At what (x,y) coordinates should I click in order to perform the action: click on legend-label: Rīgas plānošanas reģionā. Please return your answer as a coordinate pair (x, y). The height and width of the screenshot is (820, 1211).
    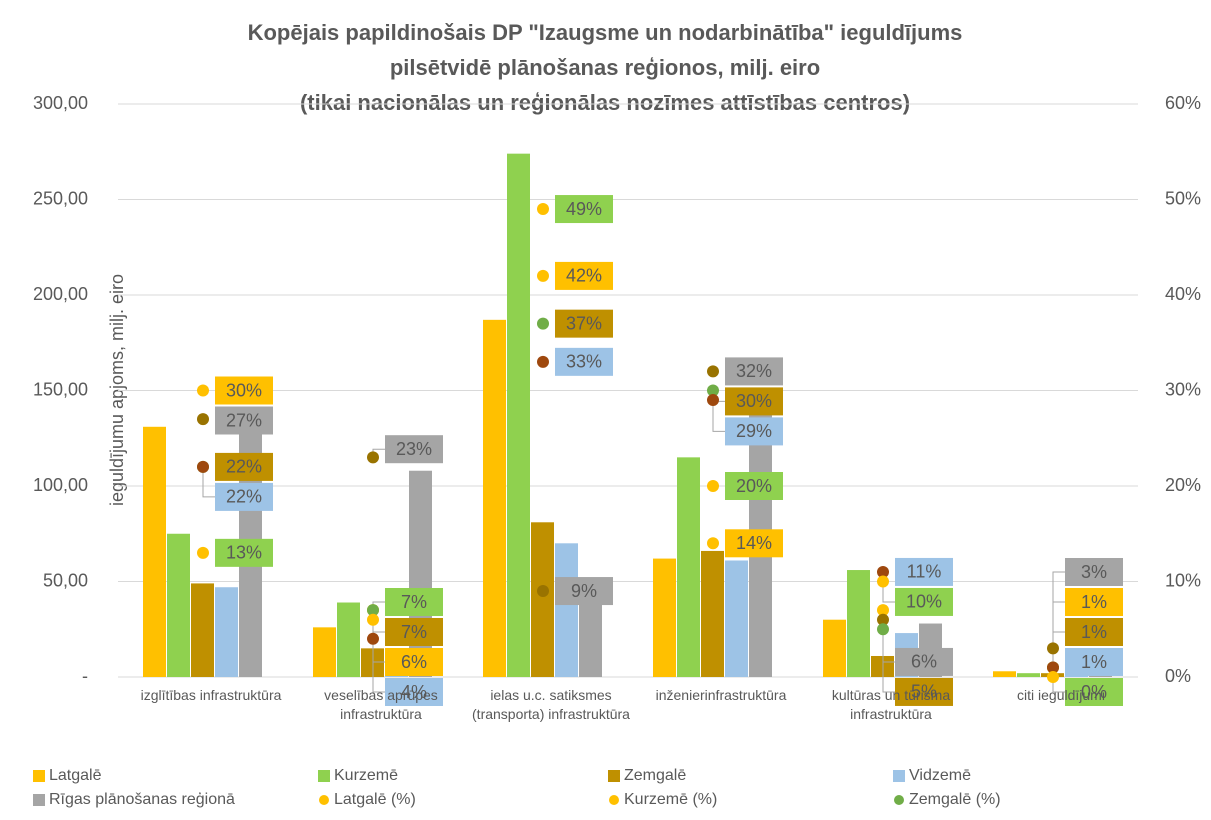
    Looking at the image, I should click on (142, 799).